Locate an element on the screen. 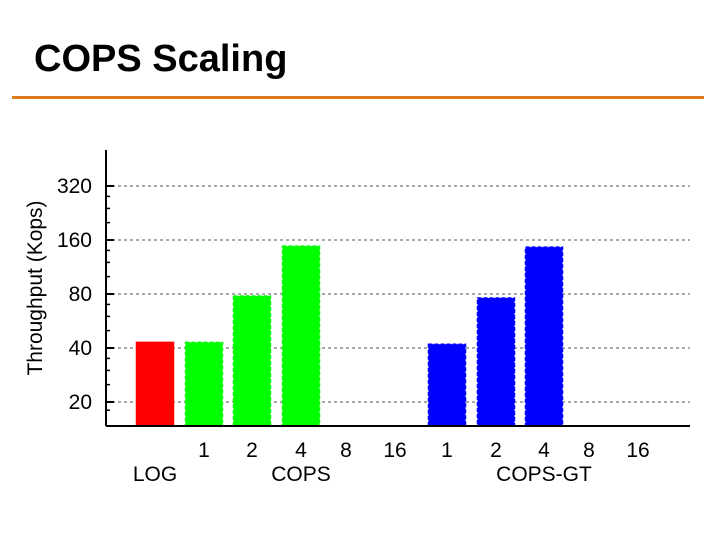 This screenshot has width=720, height=540. x-tick-labels: LOG 1 2 4 8 16 COPS 1 2 4 8 16 COPS-GT is located at coordinates (391, 462).